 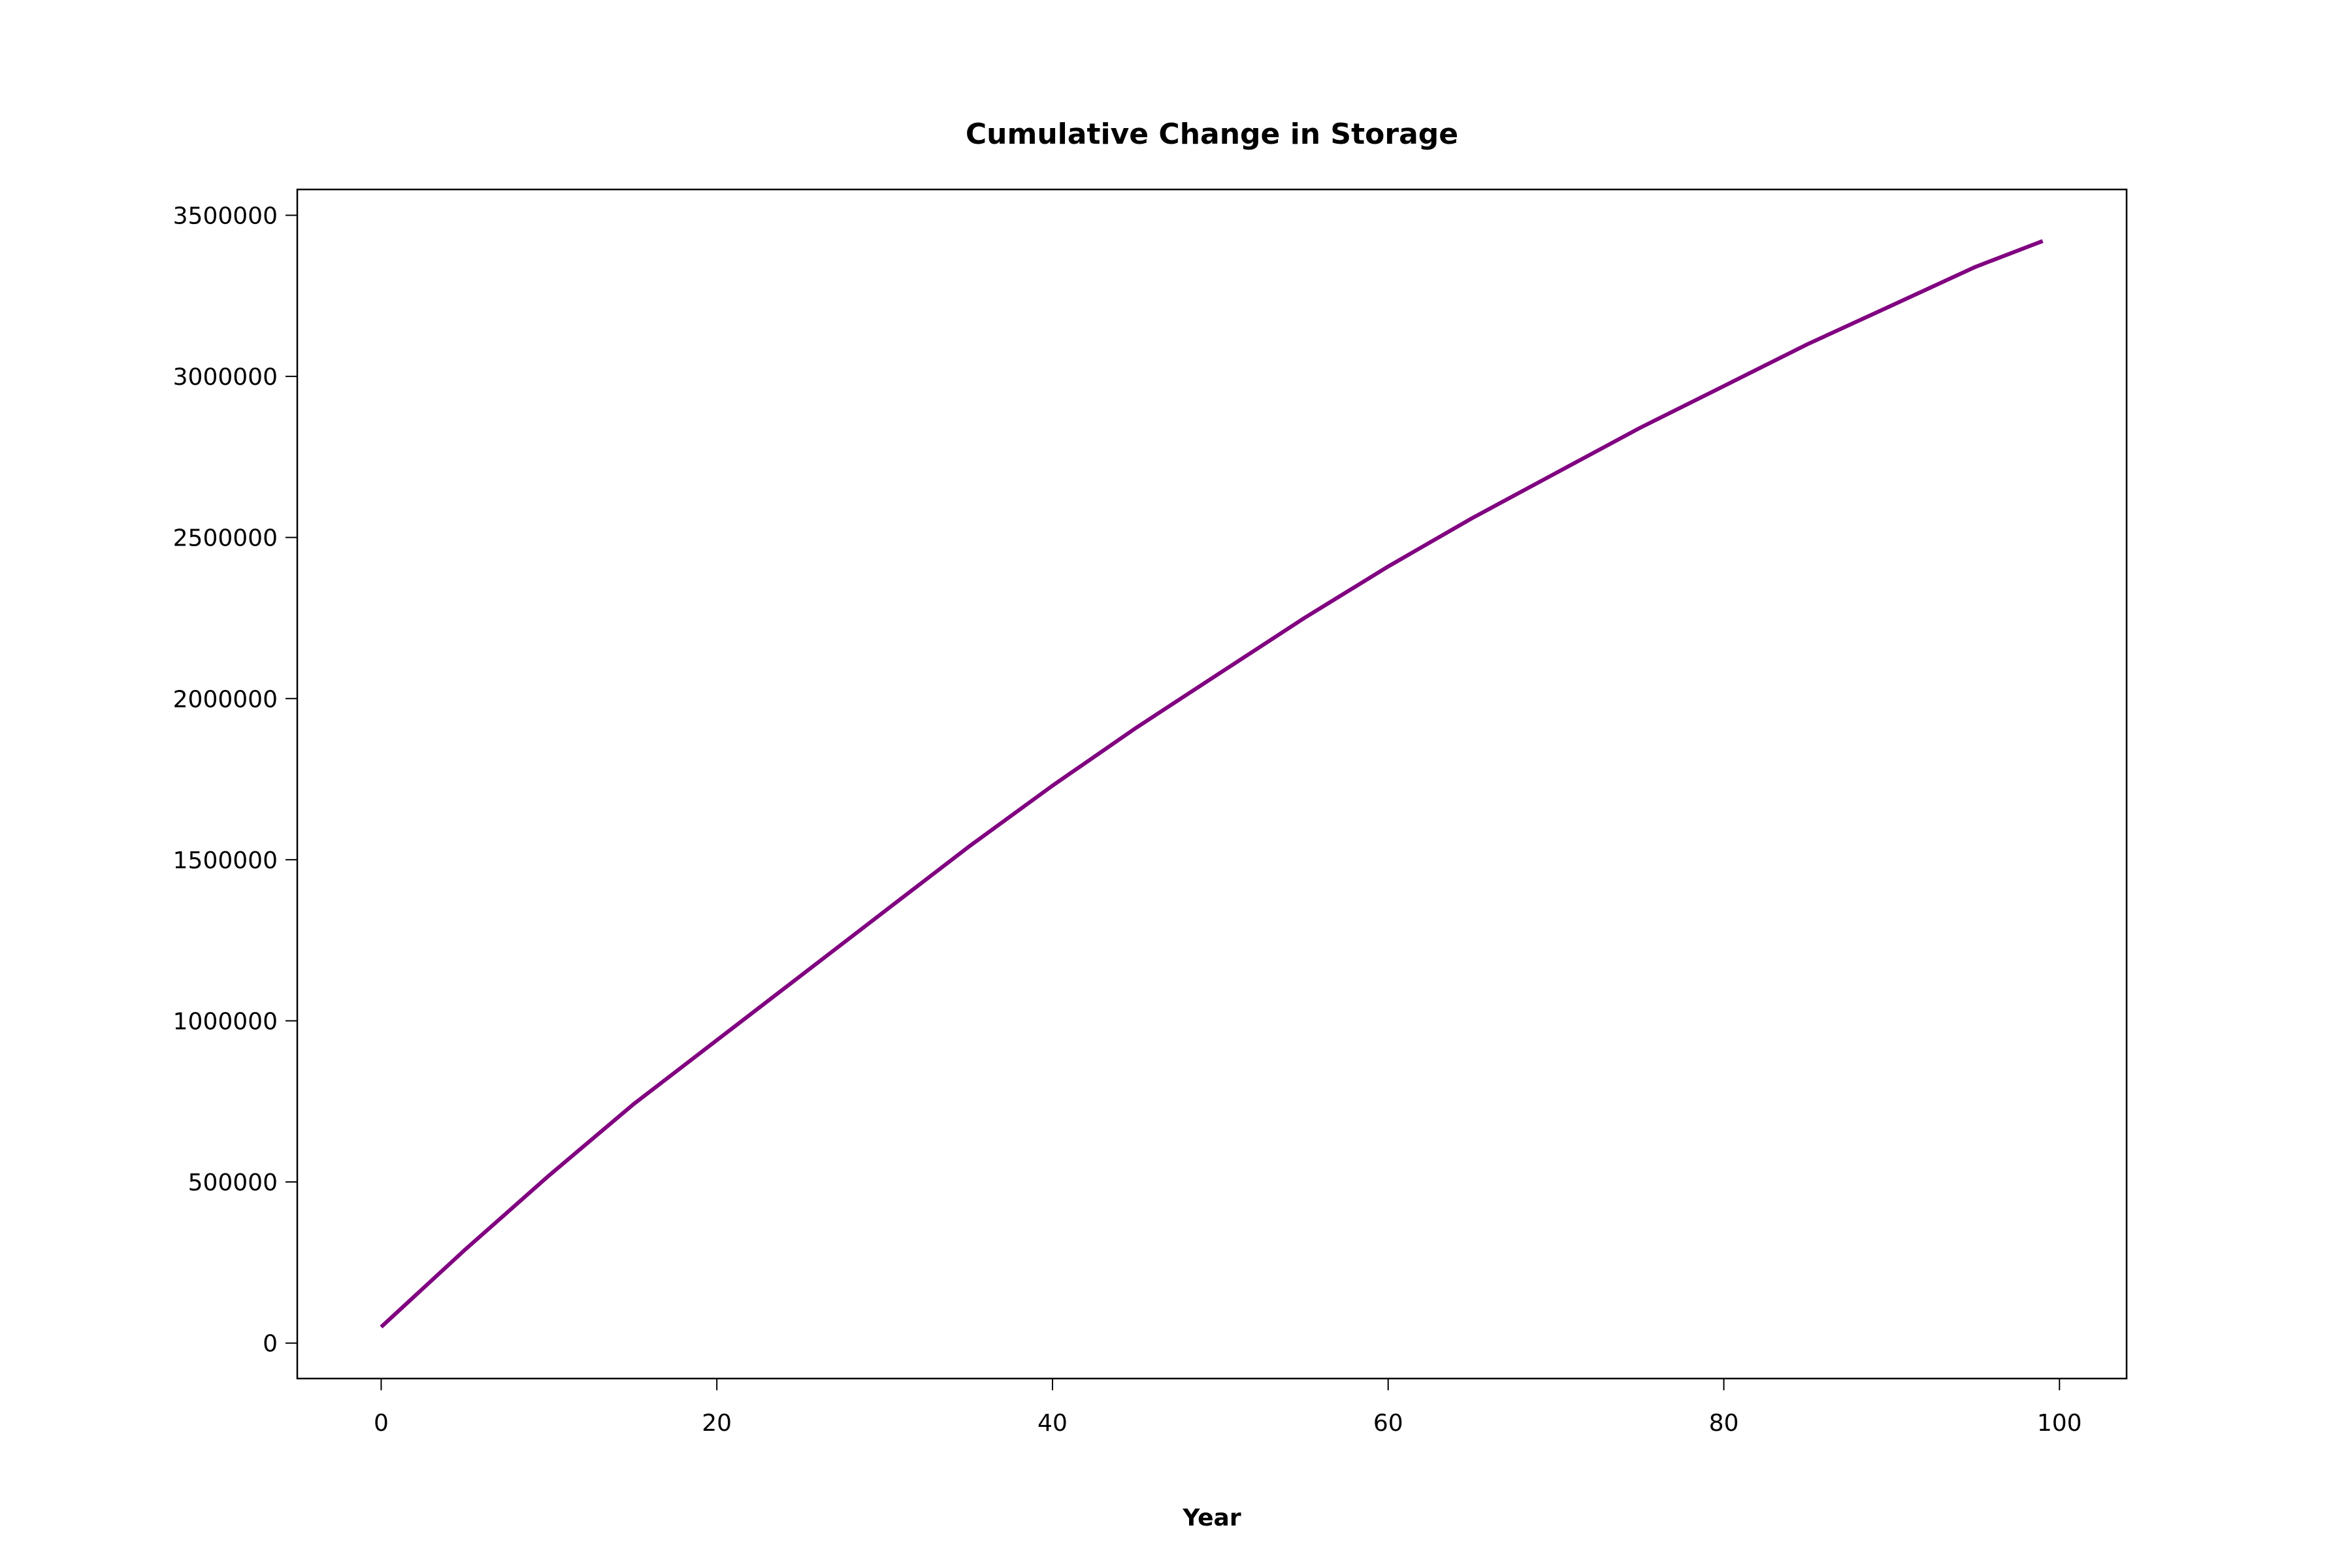 I want to click on y-tick-label: 3500000, so click(x=225, y=216).